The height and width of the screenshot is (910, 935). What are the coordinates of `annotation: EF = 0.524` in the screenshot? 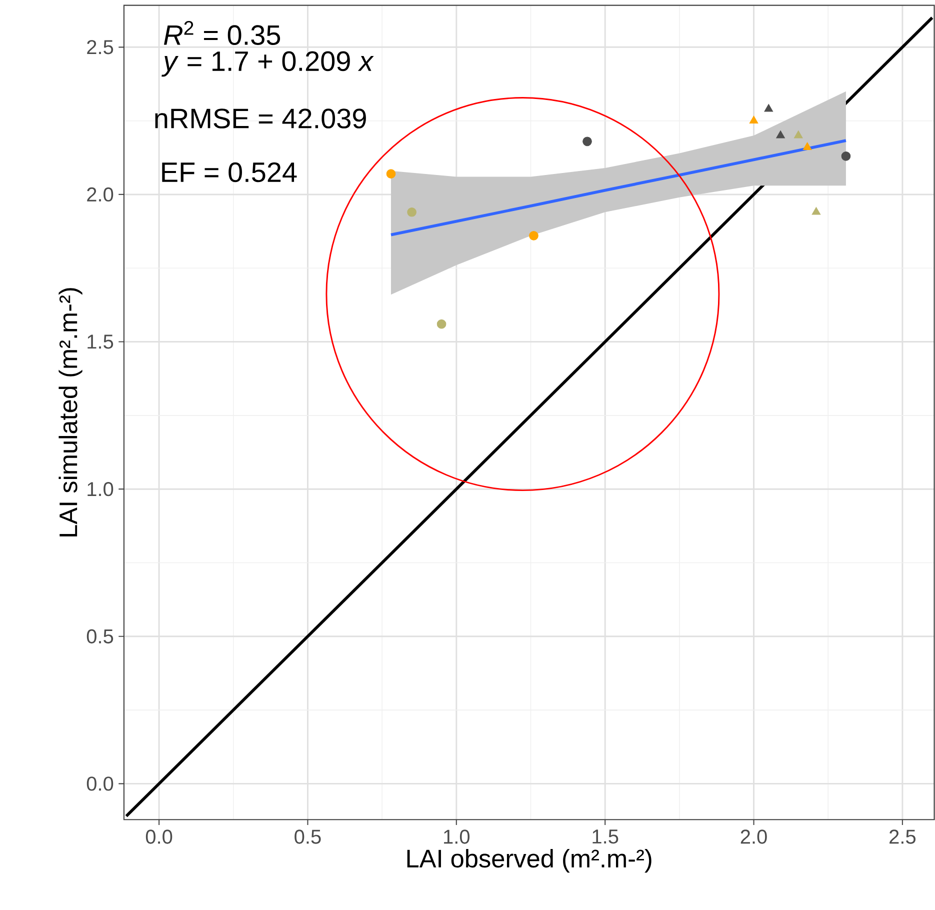 It's located at (229, 172).